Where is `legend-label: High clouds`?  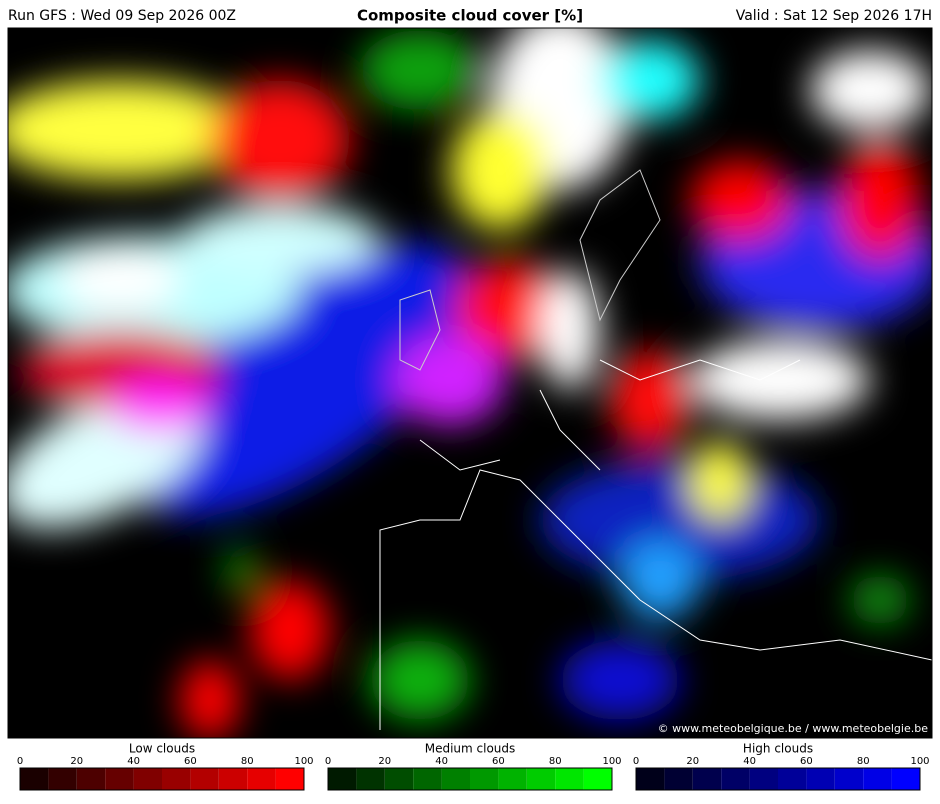
legend-label: High clouds is located at coordinates (778, 749).